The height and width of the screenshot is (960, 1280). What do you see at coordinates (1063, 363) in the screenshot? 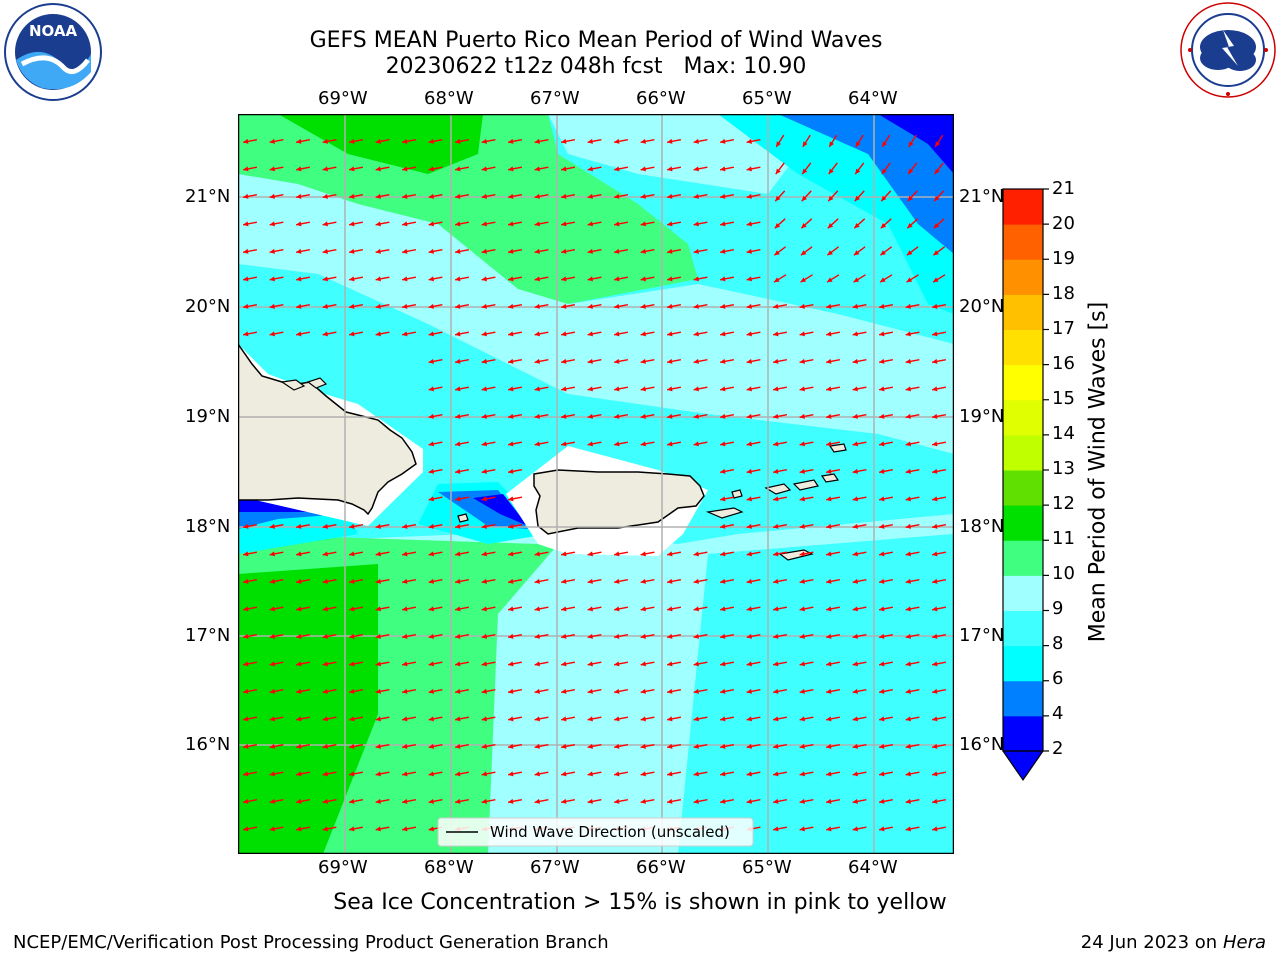
I see `colorbar-tick: 16` at bounding box center [1063, 363].